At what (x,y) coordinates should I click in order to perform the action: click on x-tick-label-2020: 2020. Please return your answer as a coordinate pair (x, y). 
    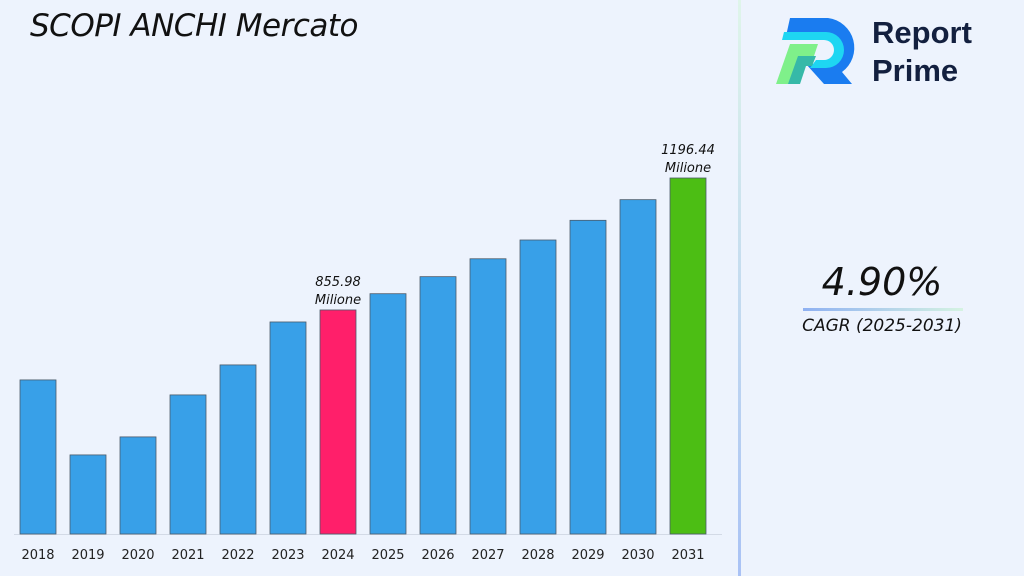
    Looking at the image, I should click on (137, 555).